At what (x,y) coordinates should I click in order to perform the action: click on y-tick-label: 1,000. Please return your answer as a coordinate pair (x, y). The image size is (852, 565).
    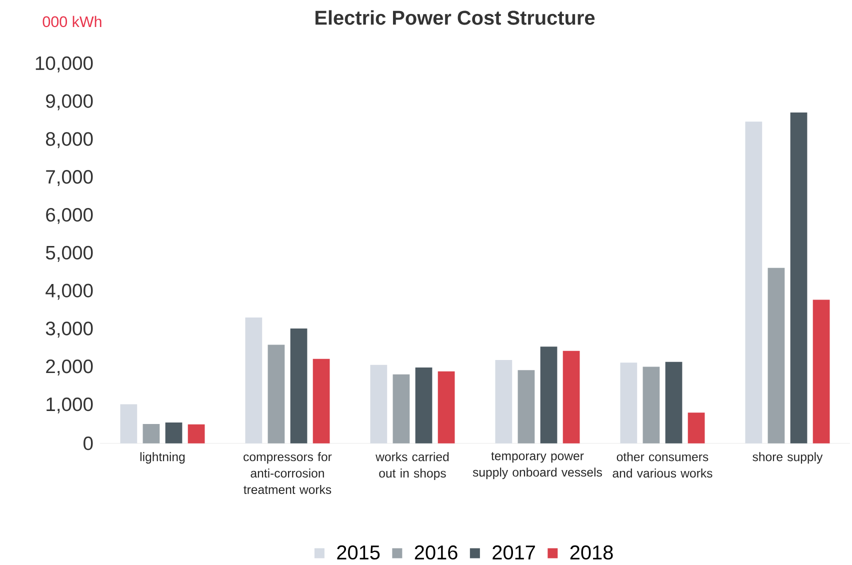
    Looking at the image, I should click on (69, 405).